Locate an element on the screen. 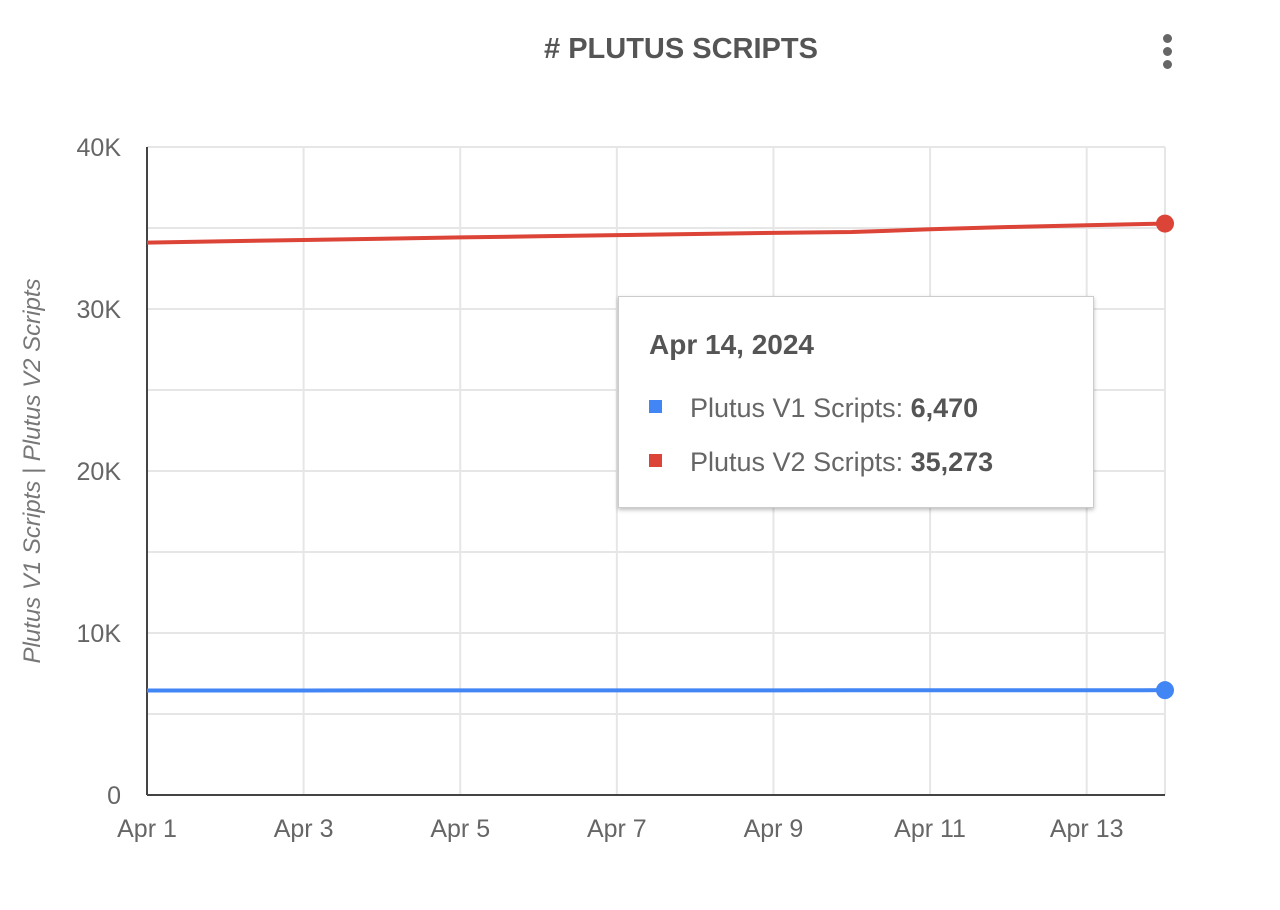 This screenshot has width=1280, height=910. x-tick-label: Apr 11 is located at coordinates (930, 829).